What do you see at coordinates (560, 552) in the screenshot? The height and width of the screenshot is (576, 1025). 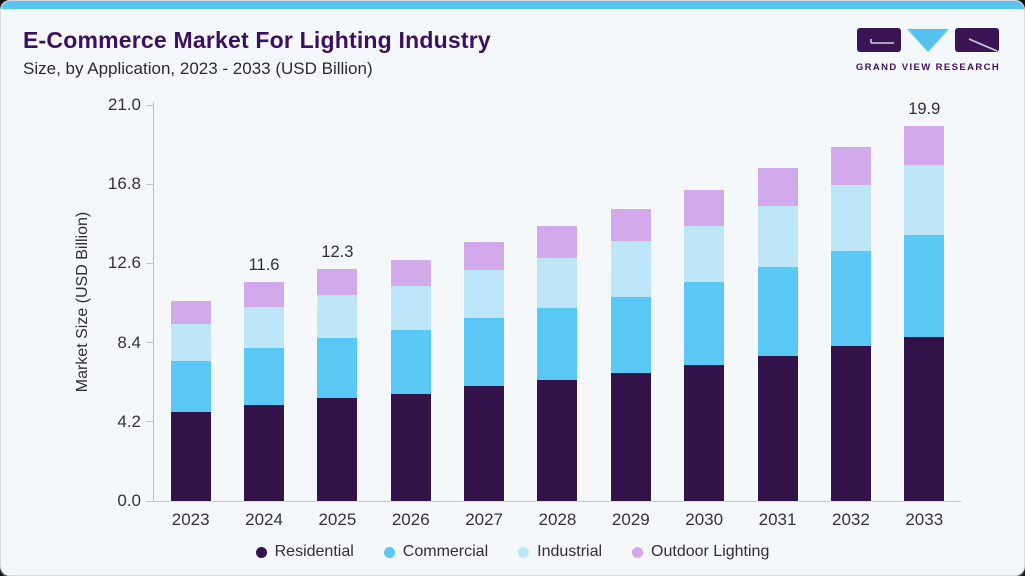 I see `legend-item-industrial: Industrial` at bounding box center [560, 552].